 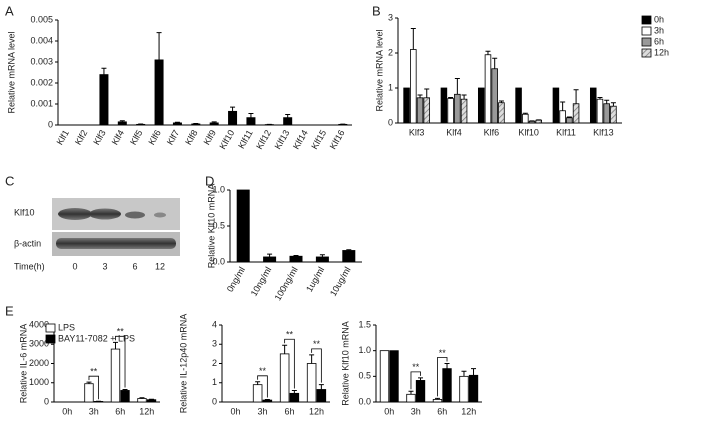 I want to click on legend-label: 3h, so click(x=659, y=30).